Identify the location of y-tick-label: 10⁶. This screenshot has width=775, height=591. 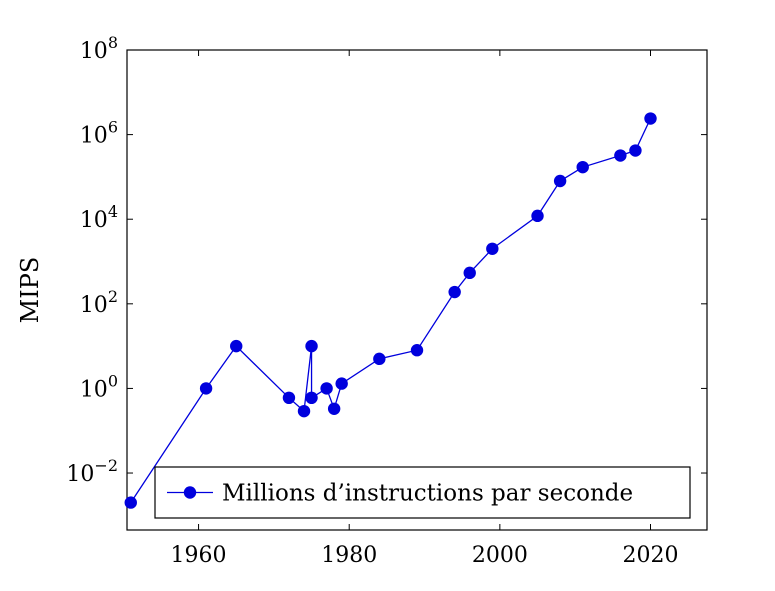
(99, 133).